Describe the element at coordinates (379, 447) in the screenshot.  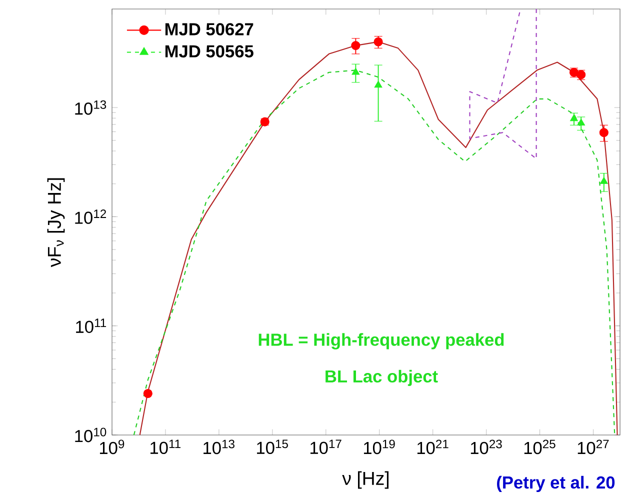
I see `x-tick-label: 10$^{19}$` at that location.